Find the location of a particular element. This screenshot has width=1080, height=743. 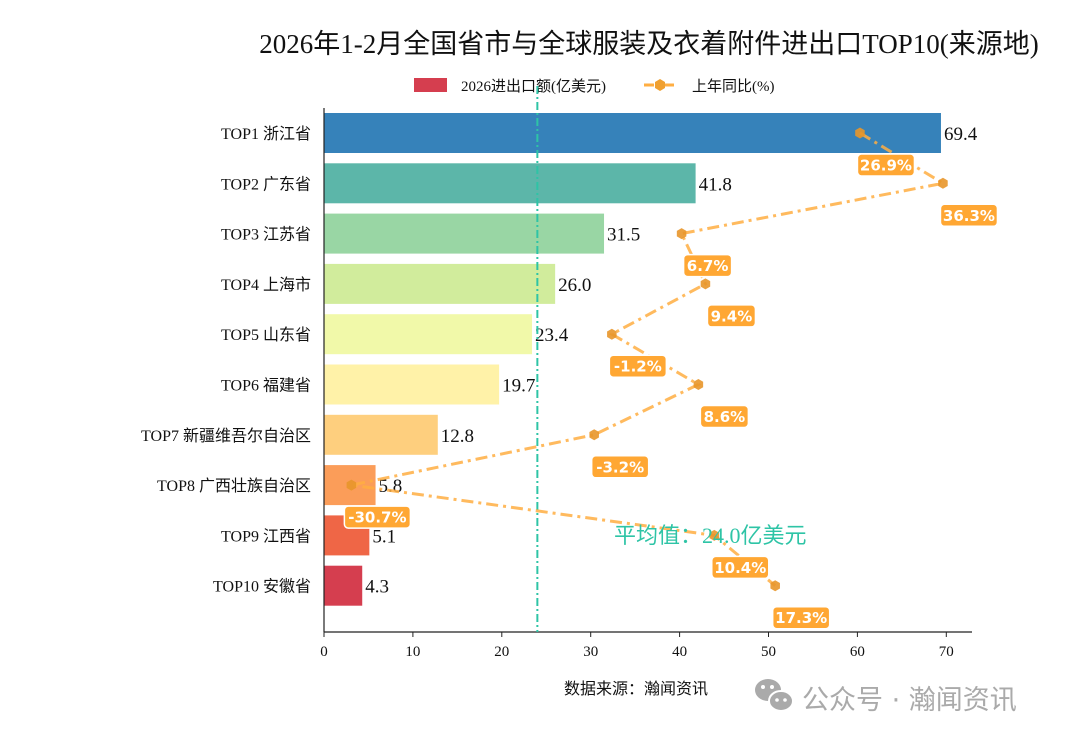

bar-value-label: 26.0 is located at coordinates (574, 285).